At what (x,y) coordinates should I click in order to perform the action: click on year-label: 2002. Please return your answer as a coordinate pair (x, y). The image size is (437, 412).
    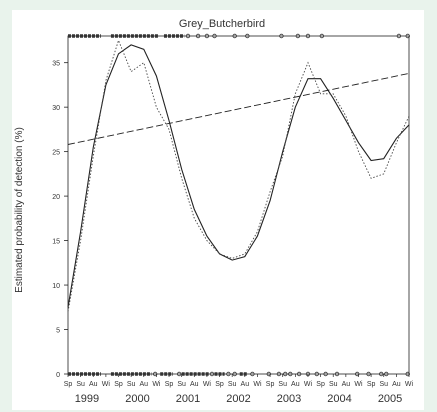
    Looking at the image, I should click on (238, 399).